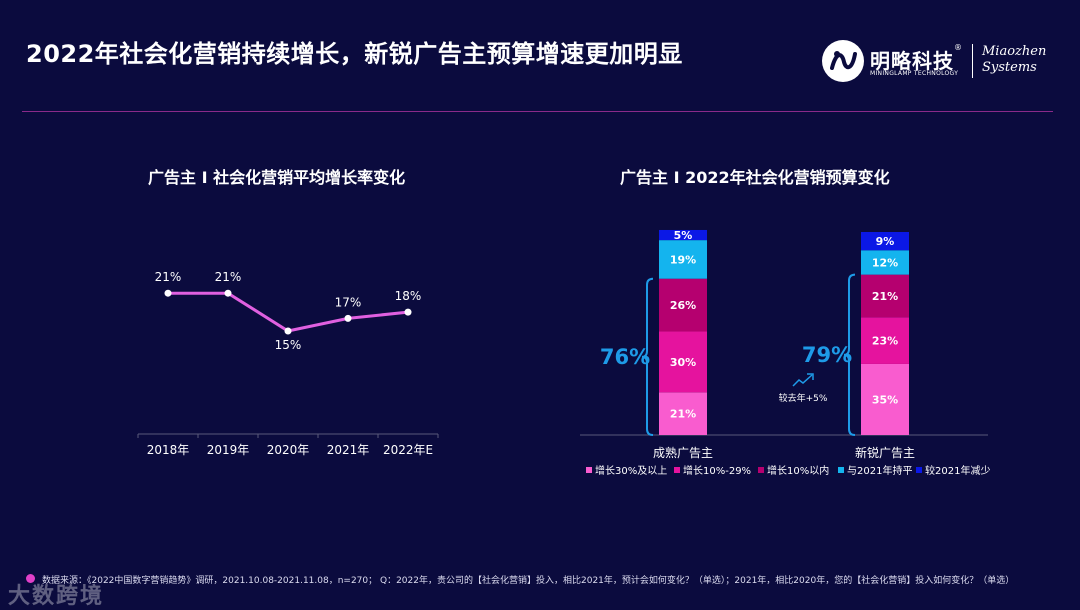 Image resolution: width=1080 pixels, height=610 pixels. Describe the element at coordinates (717, 470) in the screenshot. I see `legend-label: 增长10%-29%` at that location.